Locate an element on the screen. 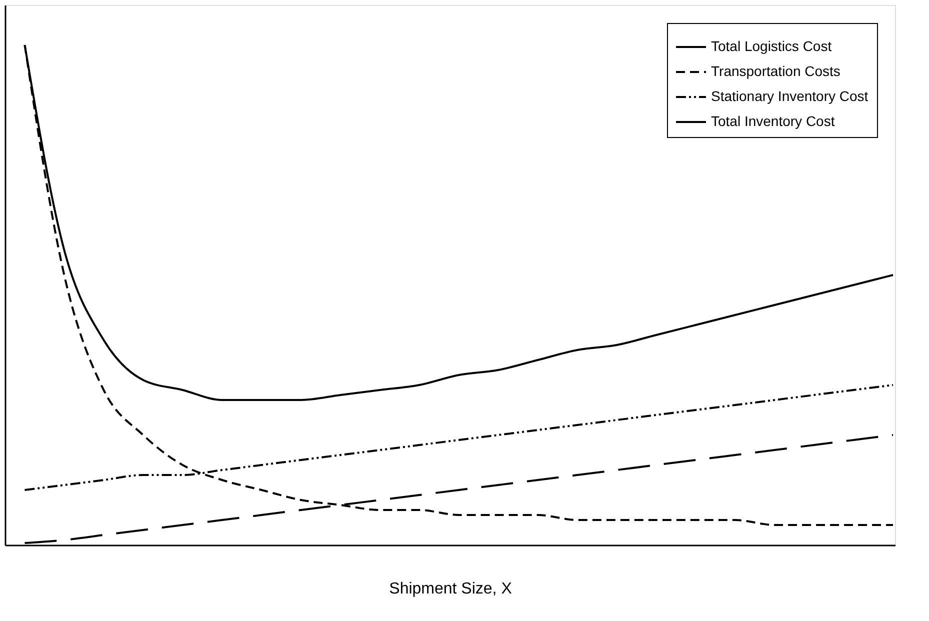 The image size is (929, 621). legend-label: Stationary Inventory Cost is located at coordinates (789, 96).